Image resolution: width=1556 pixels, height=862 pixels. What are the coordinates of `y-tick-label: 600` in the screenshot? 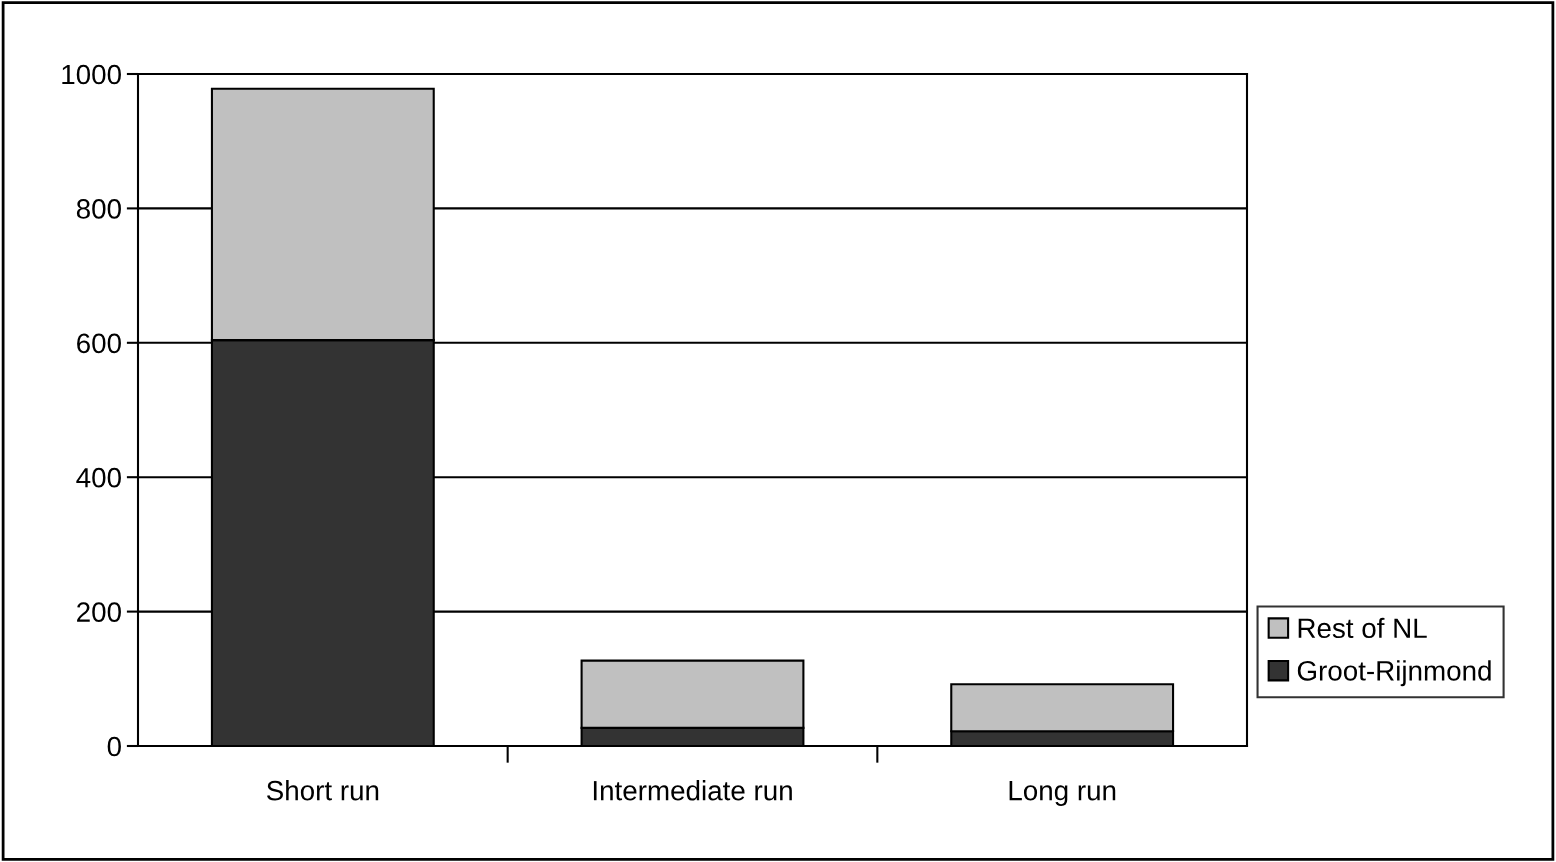 It's located at (99, 343).